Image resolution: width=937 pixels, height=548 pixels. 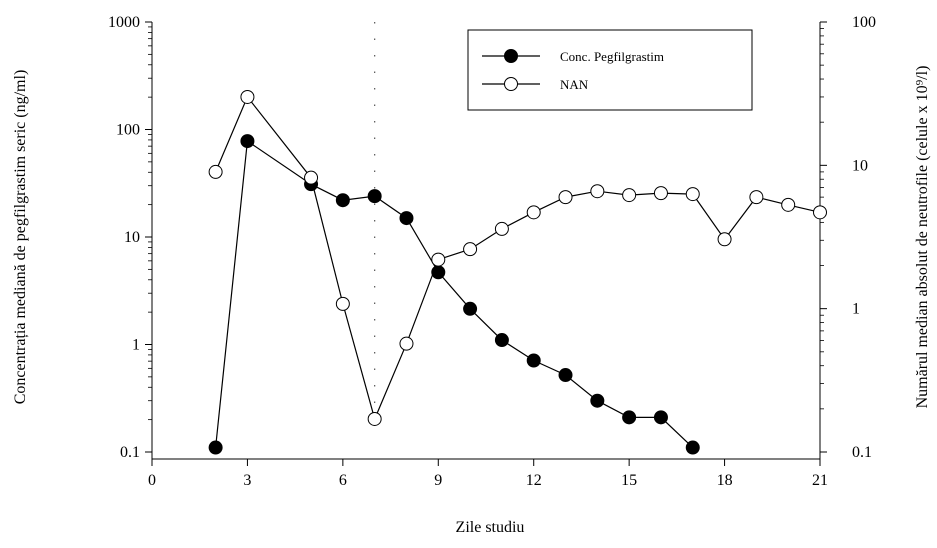 What do you see at coordinates (438, 480) in the screenshot?
I see `x-tick-label: 9` at bounding box center [438, 480].